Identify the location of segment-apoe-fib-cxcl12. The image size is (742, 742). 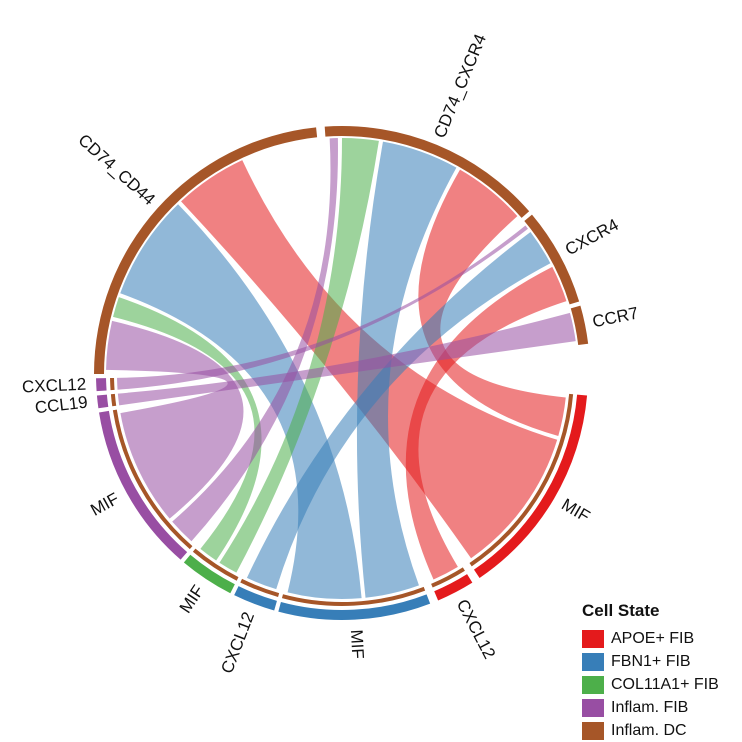
(453, 587).